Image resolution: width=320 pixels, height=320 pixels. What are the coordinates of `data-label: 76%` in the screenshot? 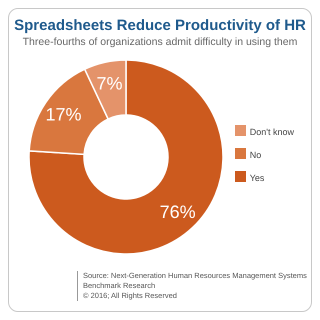 It's located at (178, 212).